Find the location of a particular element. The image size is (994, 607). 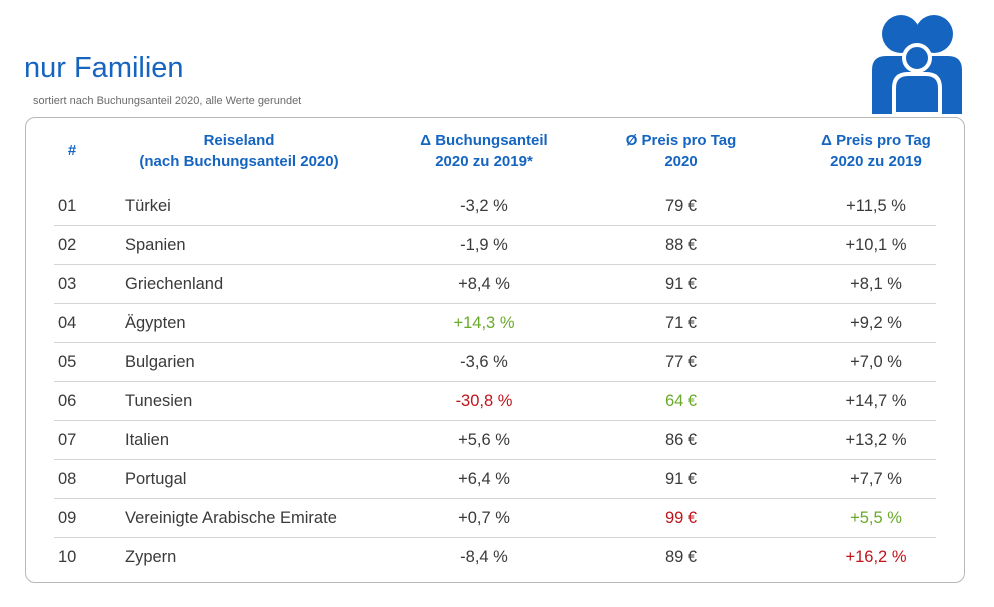

rank-cell: 08 is located at coordinates (67, 479).